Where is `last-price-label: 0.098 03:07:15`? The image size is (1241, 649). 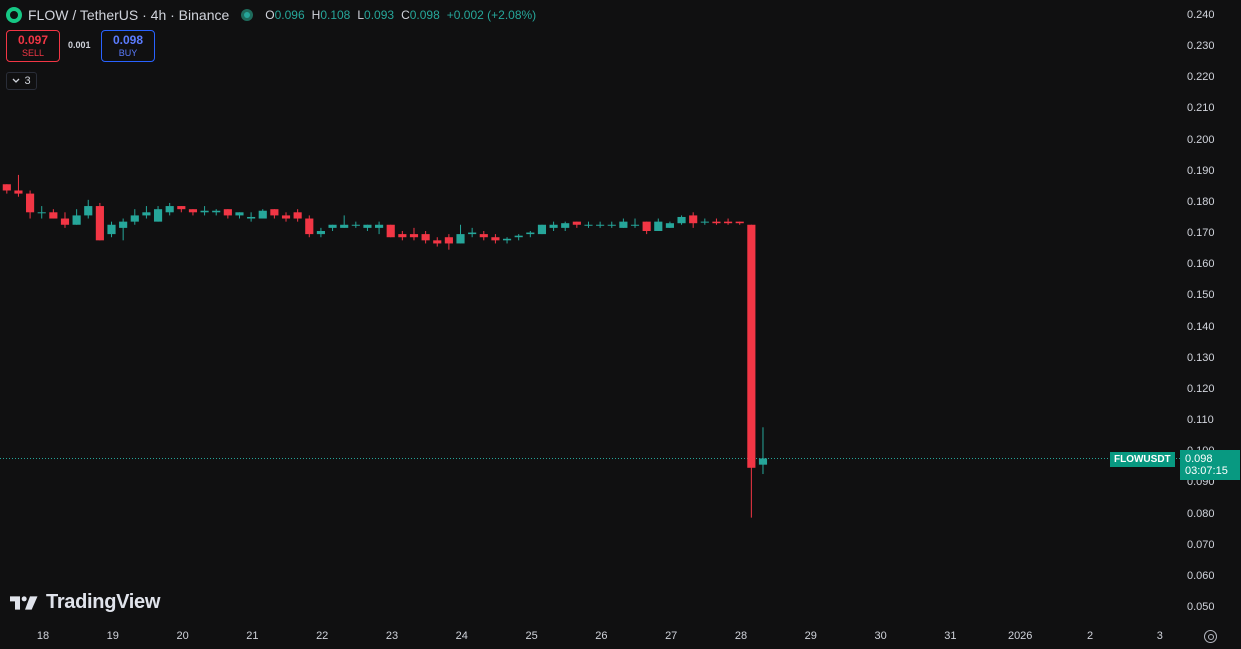 last-price-label: 0.098 03:07:15 is located at coordinates (1210, 465).